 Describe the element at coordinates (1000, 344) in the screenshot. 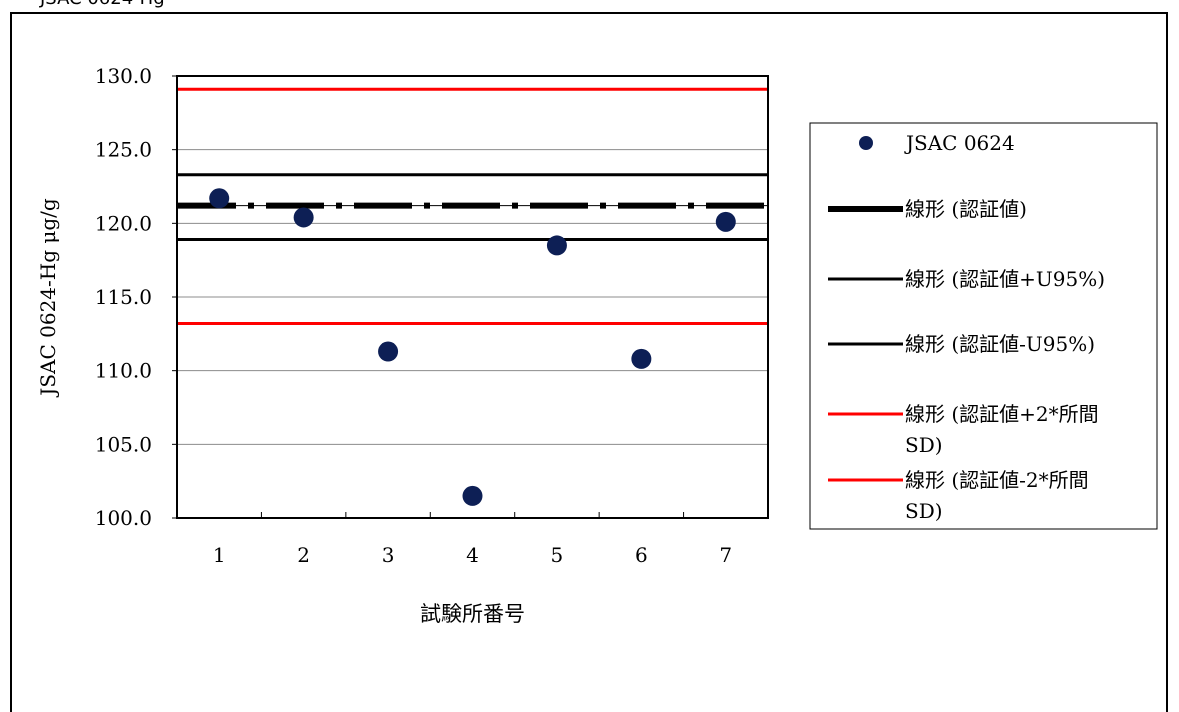

I see `legend-label: 線形 (認証値-U95%)` at that location.